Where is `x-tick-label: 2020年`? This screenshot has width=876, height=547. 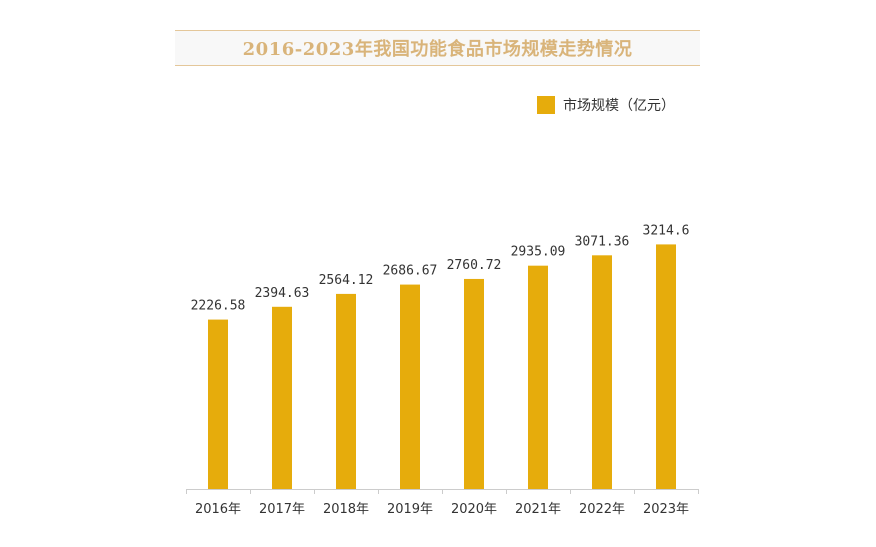 x-tick-label: 2020年 is located at coordinates (474, 509).